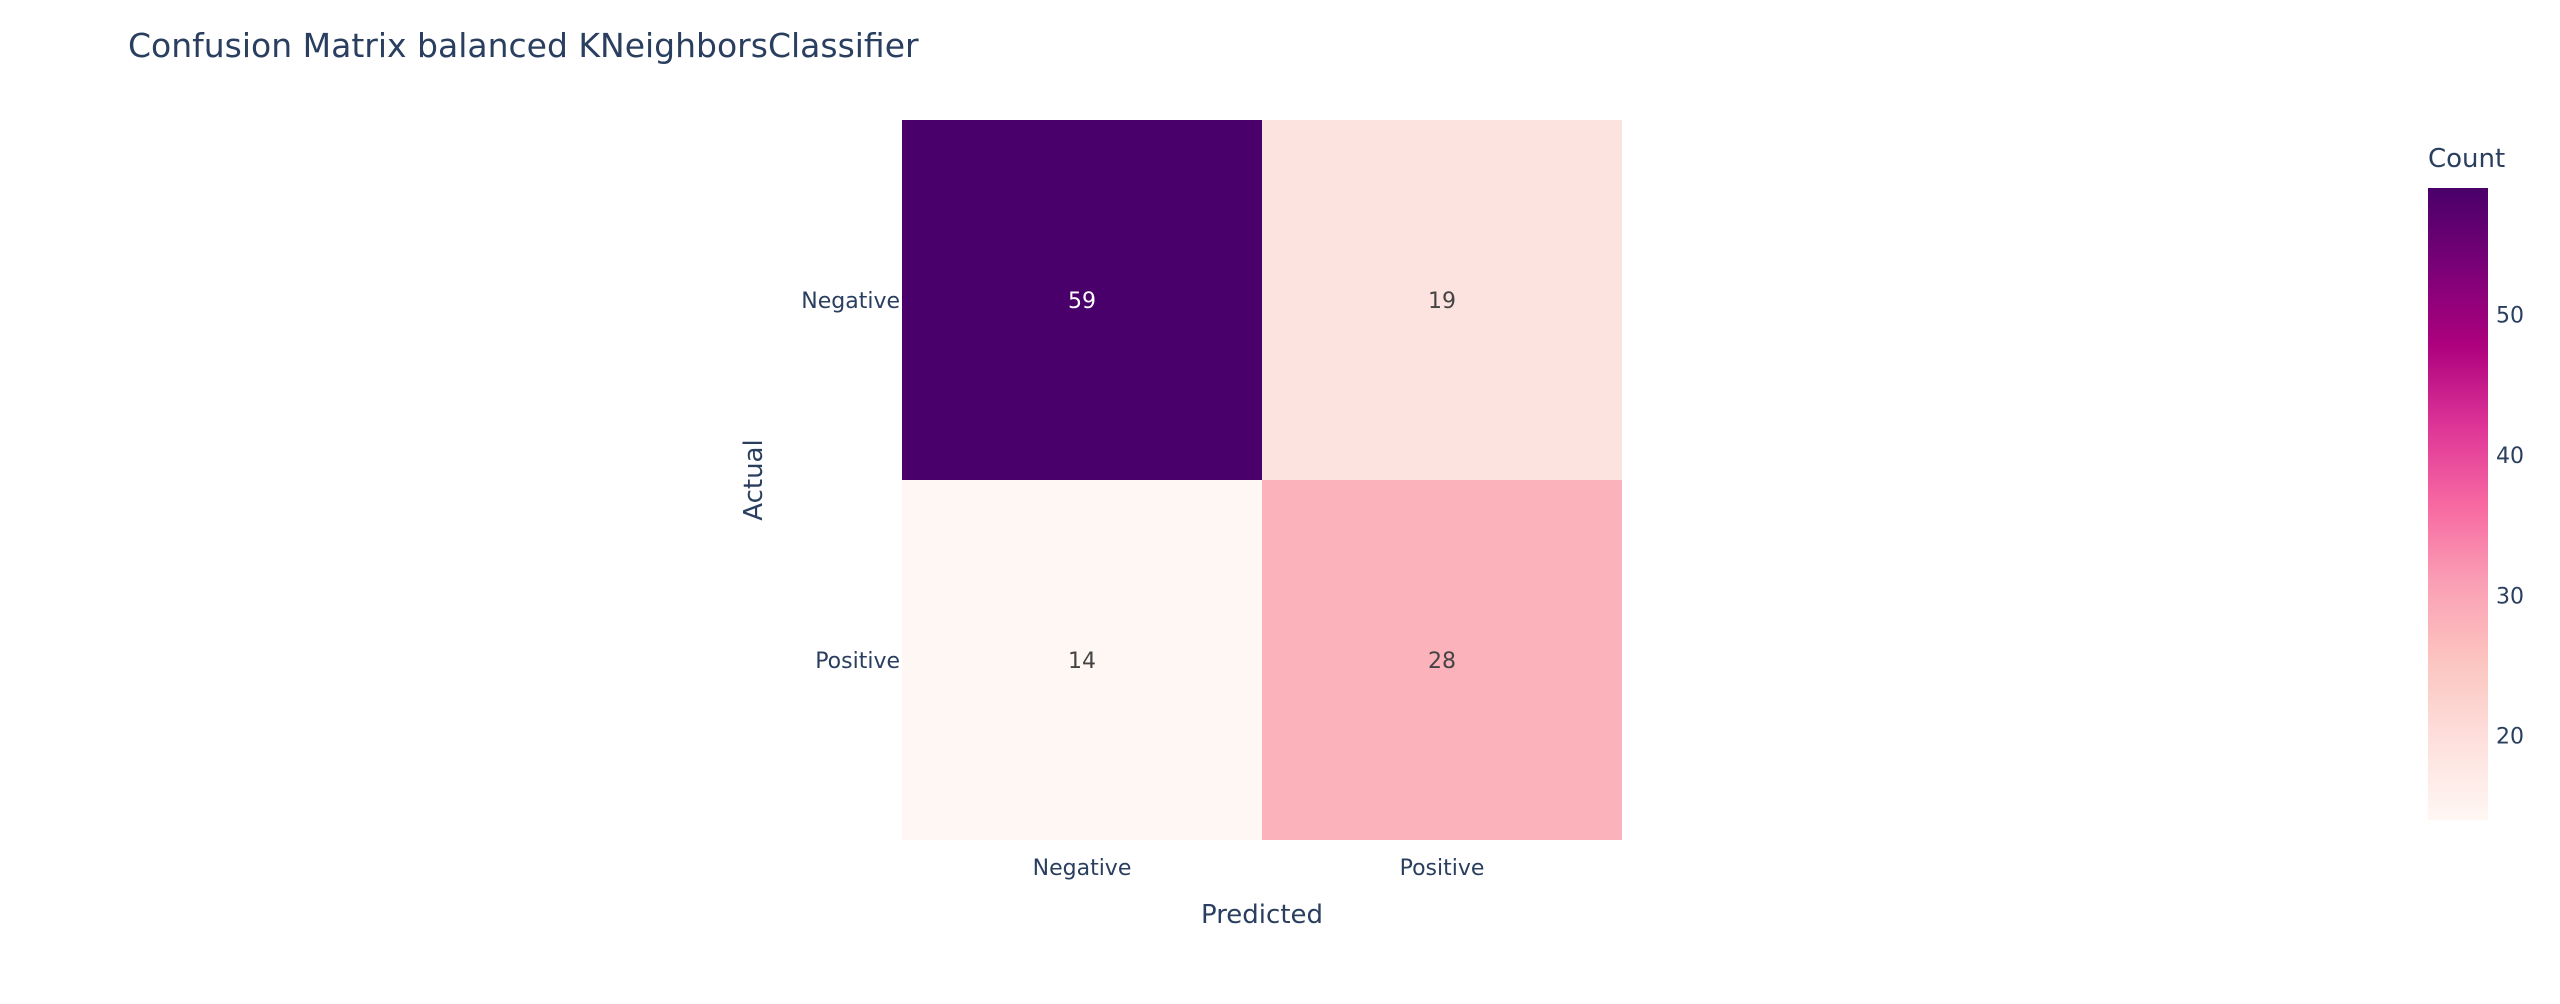 Image resolution: width=2560 pixels, height=1004 pixels. Describe the element at coordinates (2510, 737) in the screenshot. I see `colorbar-tick-label: 20` at that location.